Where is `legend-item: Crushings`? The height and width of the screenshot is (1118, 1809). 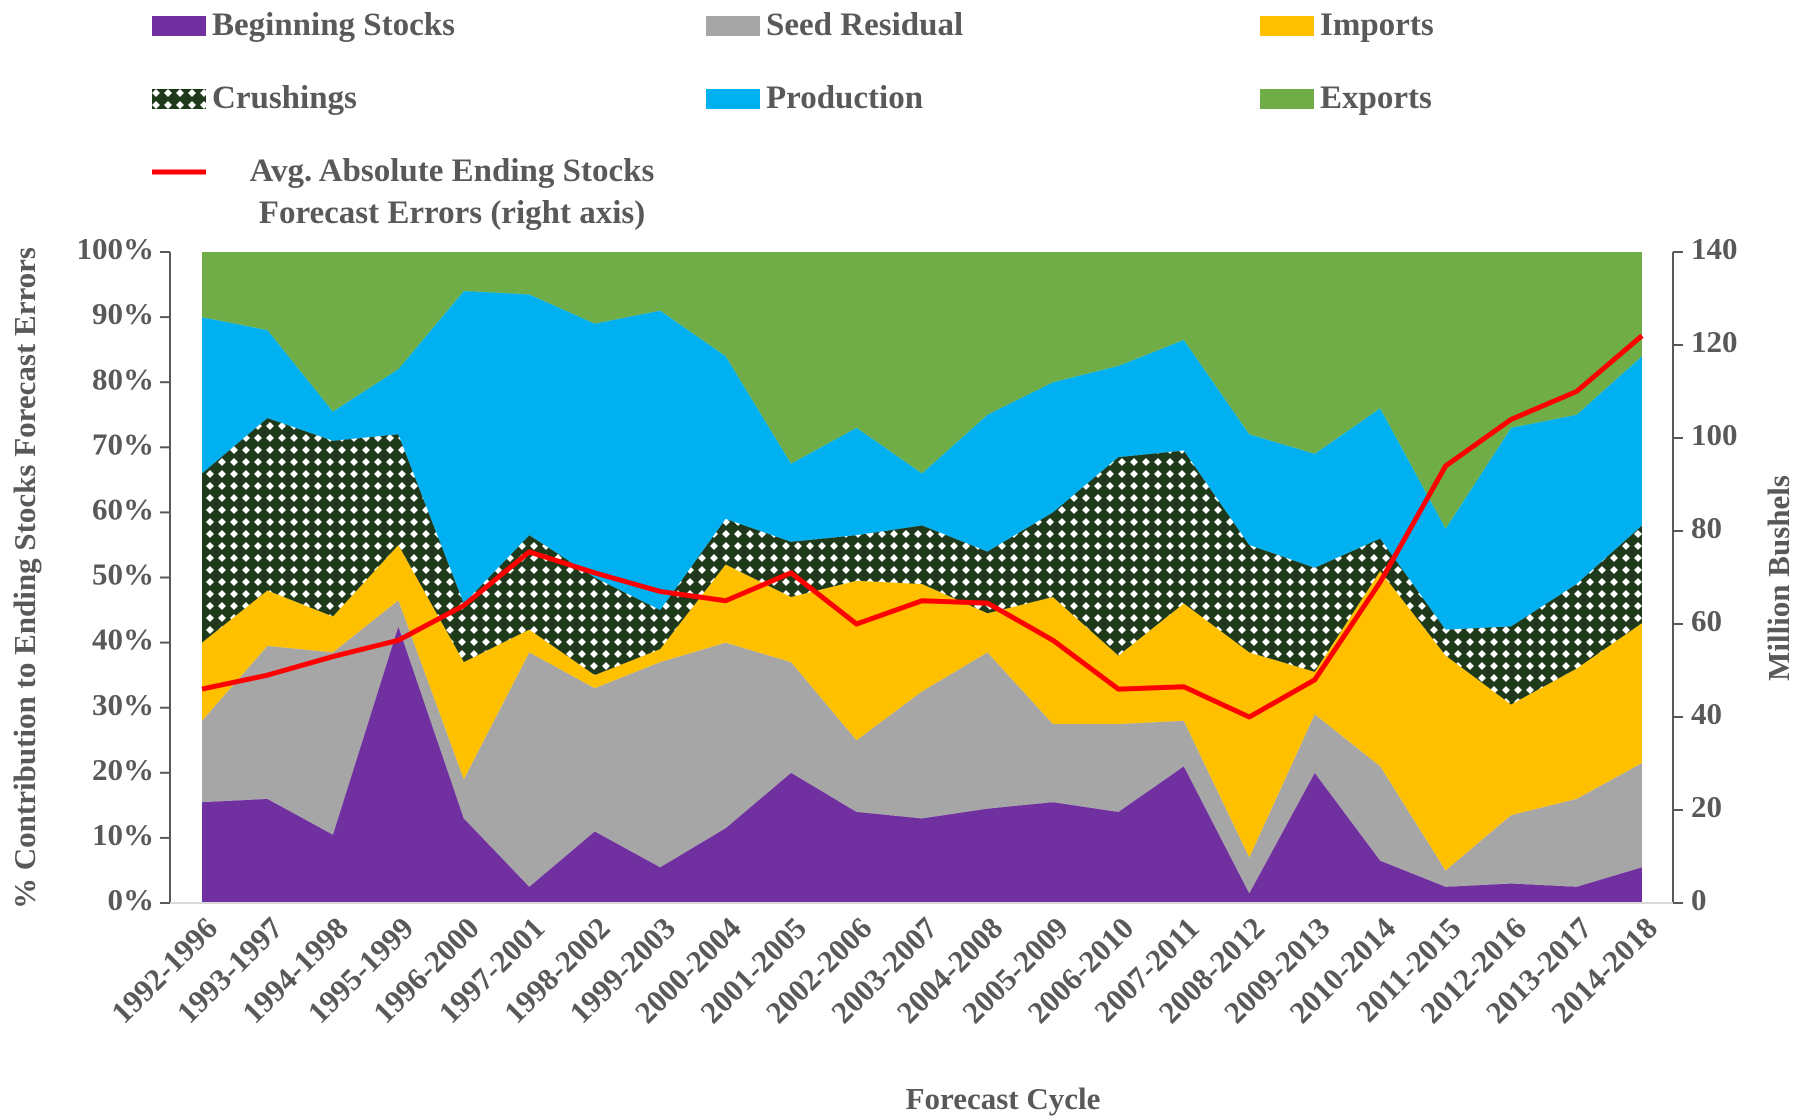
legend-item: Crushings is located at coordinates (253, 98).